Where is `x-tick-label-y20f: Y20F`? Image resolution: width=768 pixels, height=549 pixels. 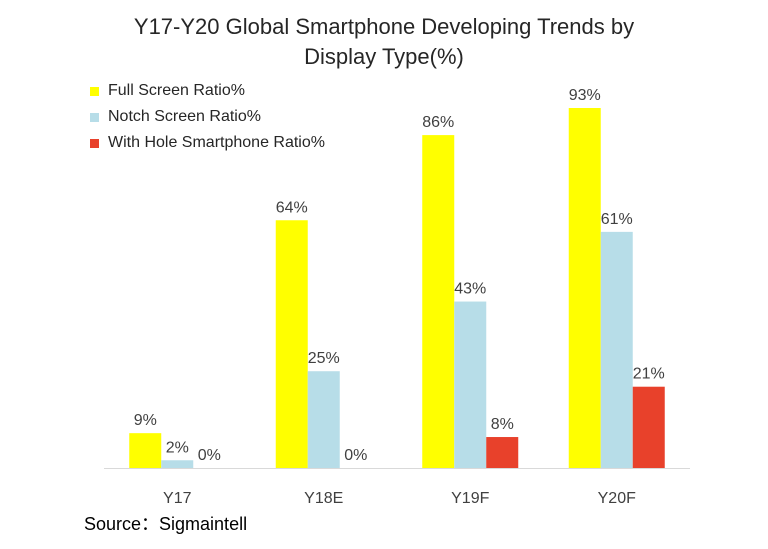
x-tick-label-y20f: Y20F is located at coordinates (617, 498).